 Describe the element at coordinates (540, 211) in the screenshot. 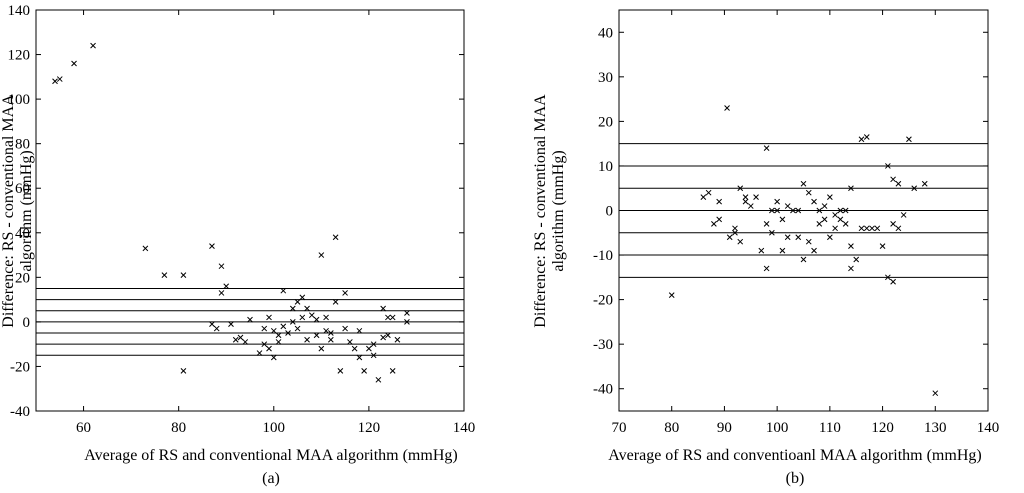

I see `y-axis-label-b-line1: Difference: RS - conventional MAA` at that location.